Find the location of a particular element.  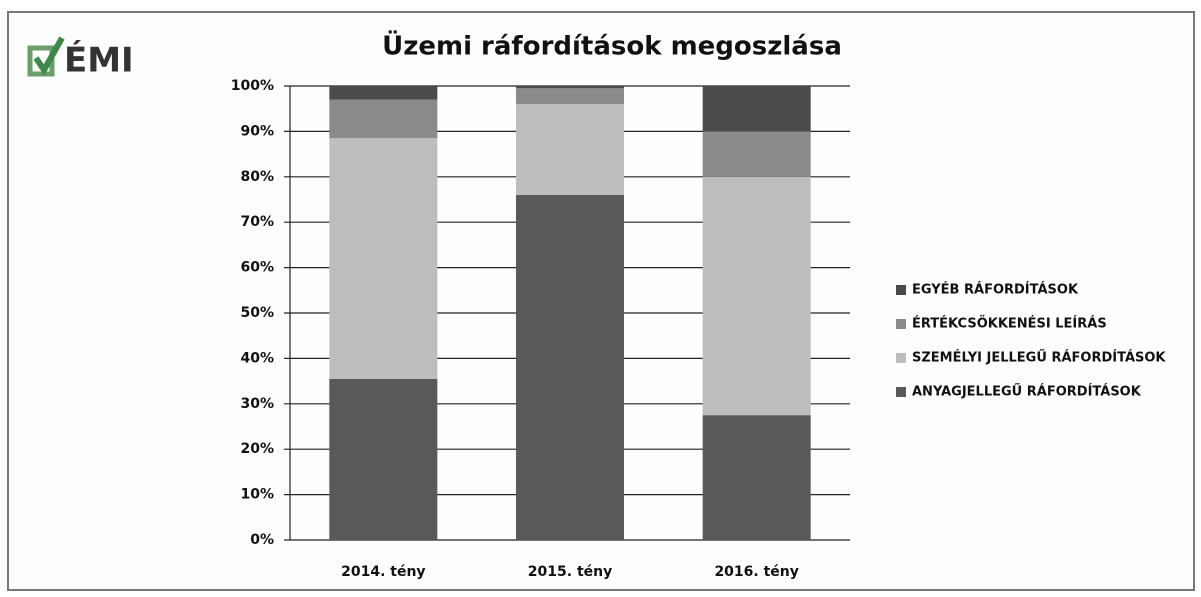

y-tick-label: 90% is located at coordinates (257, 131).